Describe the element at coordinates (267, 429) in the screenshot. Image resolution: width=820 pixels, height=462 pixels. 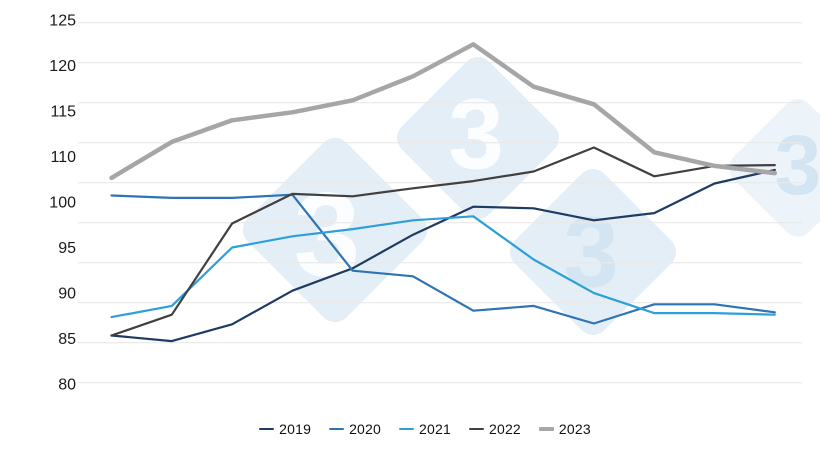
I see `legend-swatch-2019` at that location.